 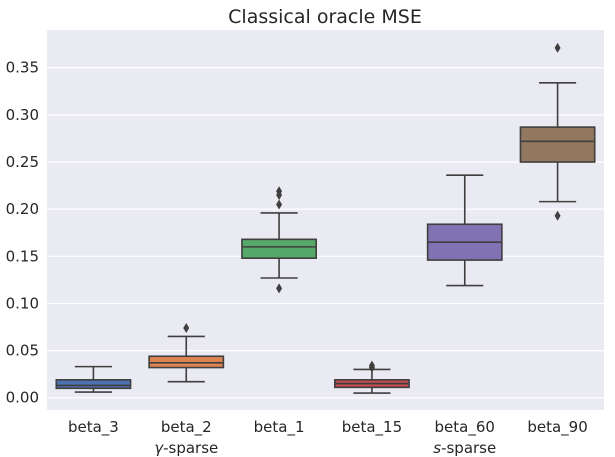 What do you see at coordinates (22, 115) in the screenshot?
I see `y-tick-label: 0.30` at bounding box center [22, 115].